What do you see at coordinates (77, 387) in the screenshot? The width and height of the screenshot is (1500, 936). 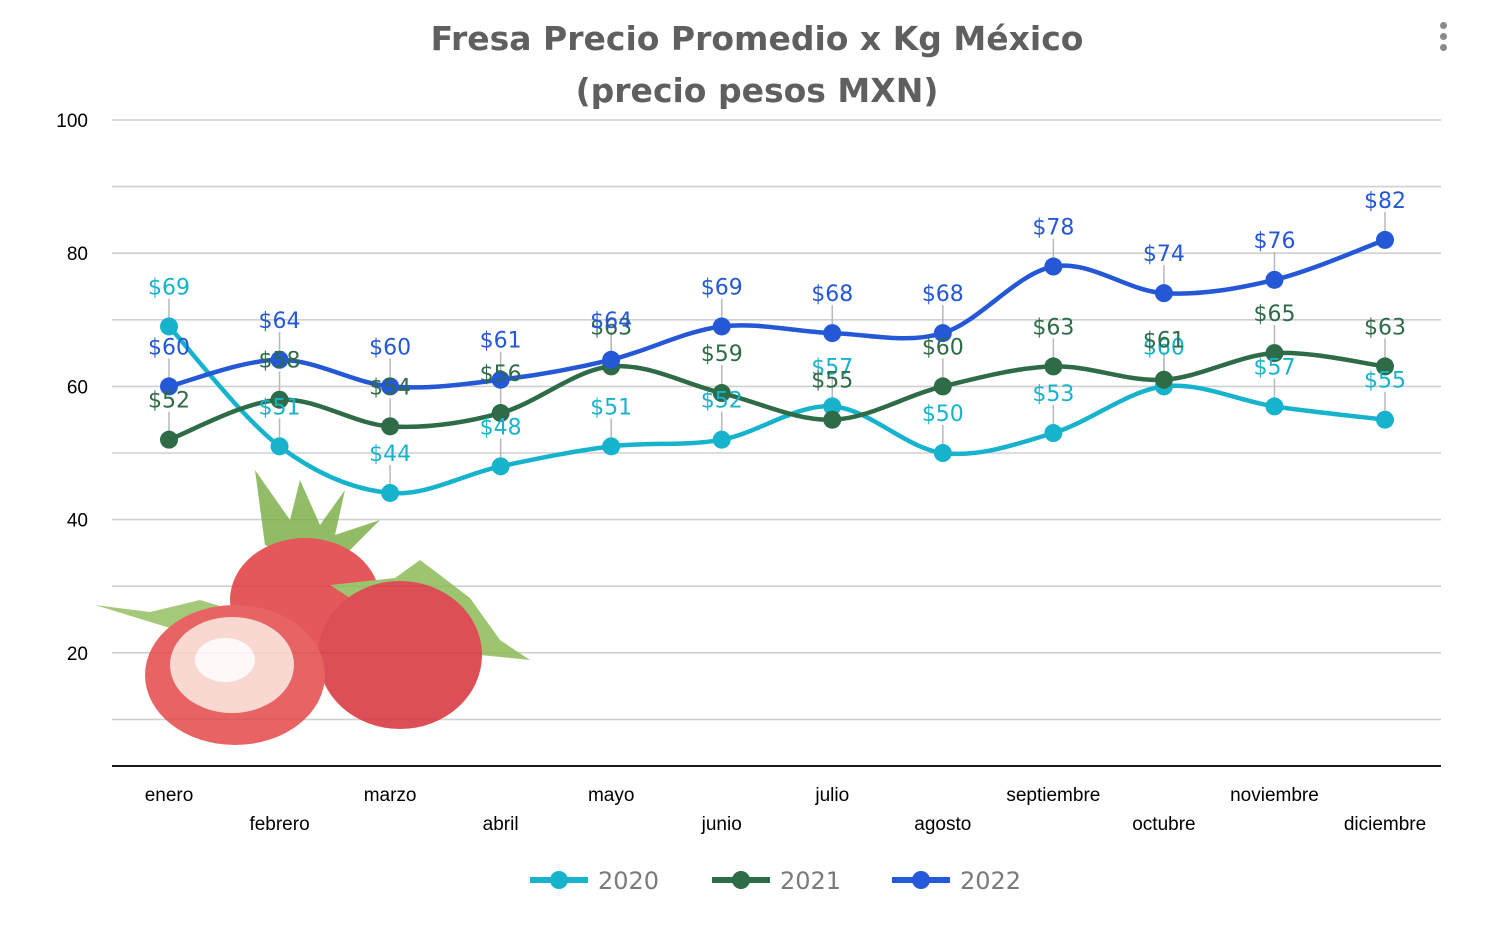 I see `y-tick-label: 60` at bounding box center [77, 387].